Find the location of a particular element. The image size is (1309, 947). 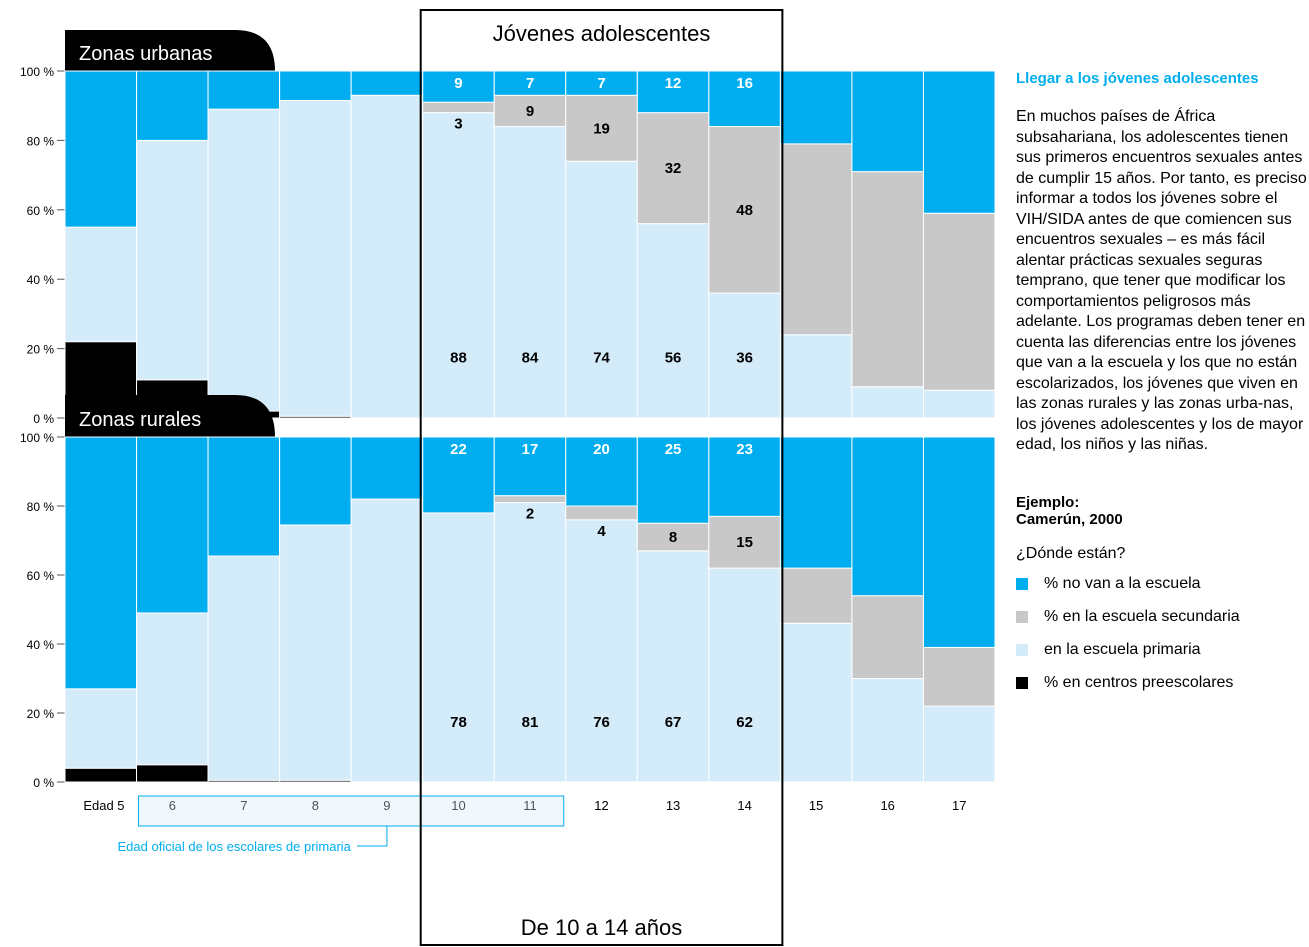

x-tick-label: 8 is located at coordinates (315, 805).